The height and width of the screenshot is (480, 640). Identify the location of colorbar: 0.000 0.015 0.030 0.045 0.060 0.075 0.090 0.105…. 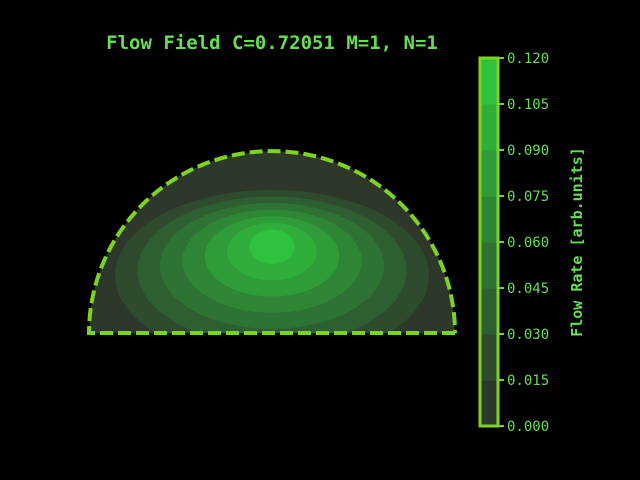
(532, 243).